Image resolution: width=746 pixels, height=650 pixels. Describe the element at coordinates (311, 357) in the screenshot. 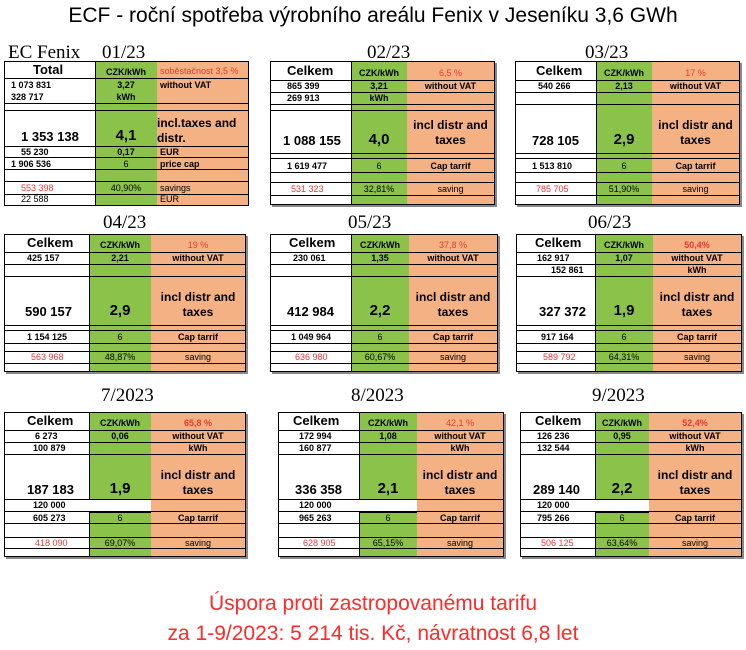

I see `value-saving: 636 980` at that location.